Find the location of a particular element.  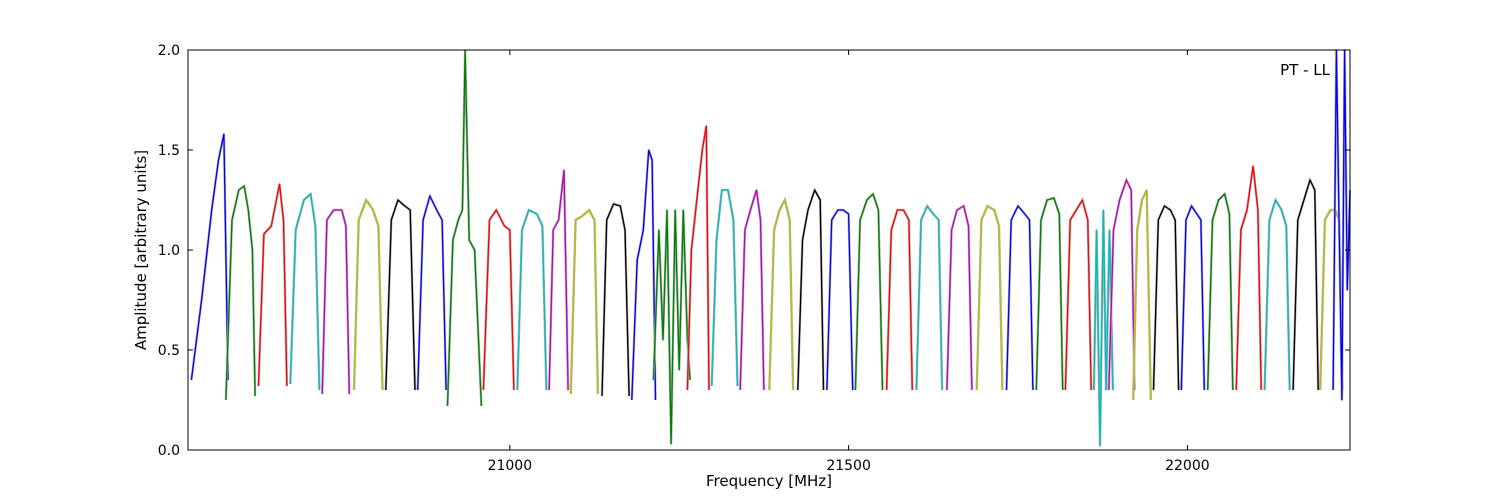

y-tick-label: 1.5 is located at coordinates (169, 151).